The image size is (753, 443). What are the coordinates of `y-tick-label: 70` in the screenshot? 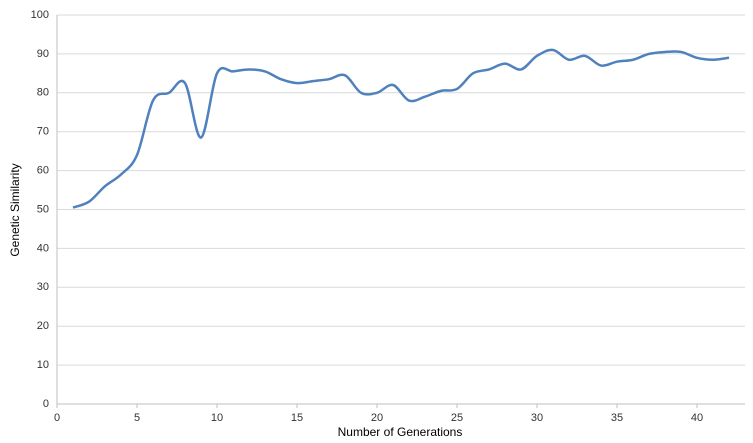 It's located at (43, 132).